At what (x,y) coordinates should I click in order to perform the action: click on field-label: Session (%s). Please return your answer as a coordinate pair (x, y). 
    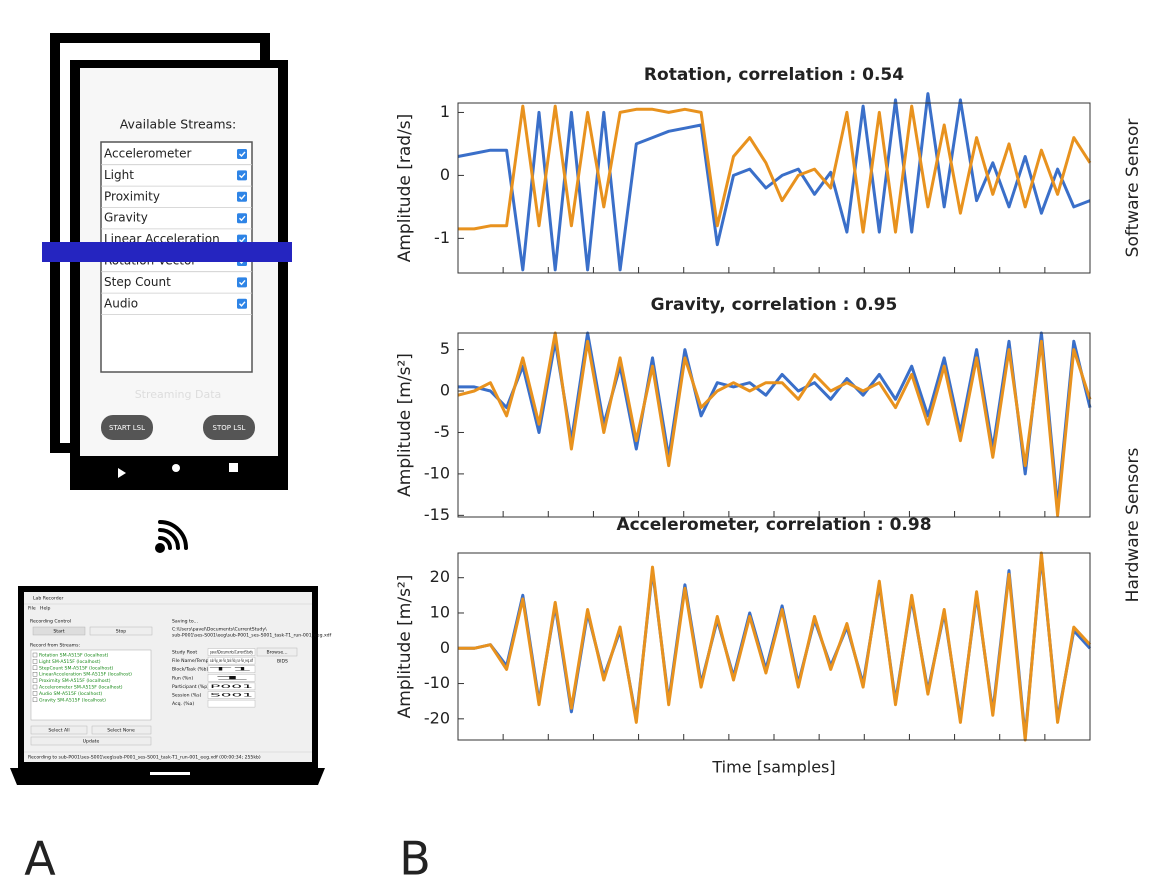
    Looking at the image, I should click on (187, 696).